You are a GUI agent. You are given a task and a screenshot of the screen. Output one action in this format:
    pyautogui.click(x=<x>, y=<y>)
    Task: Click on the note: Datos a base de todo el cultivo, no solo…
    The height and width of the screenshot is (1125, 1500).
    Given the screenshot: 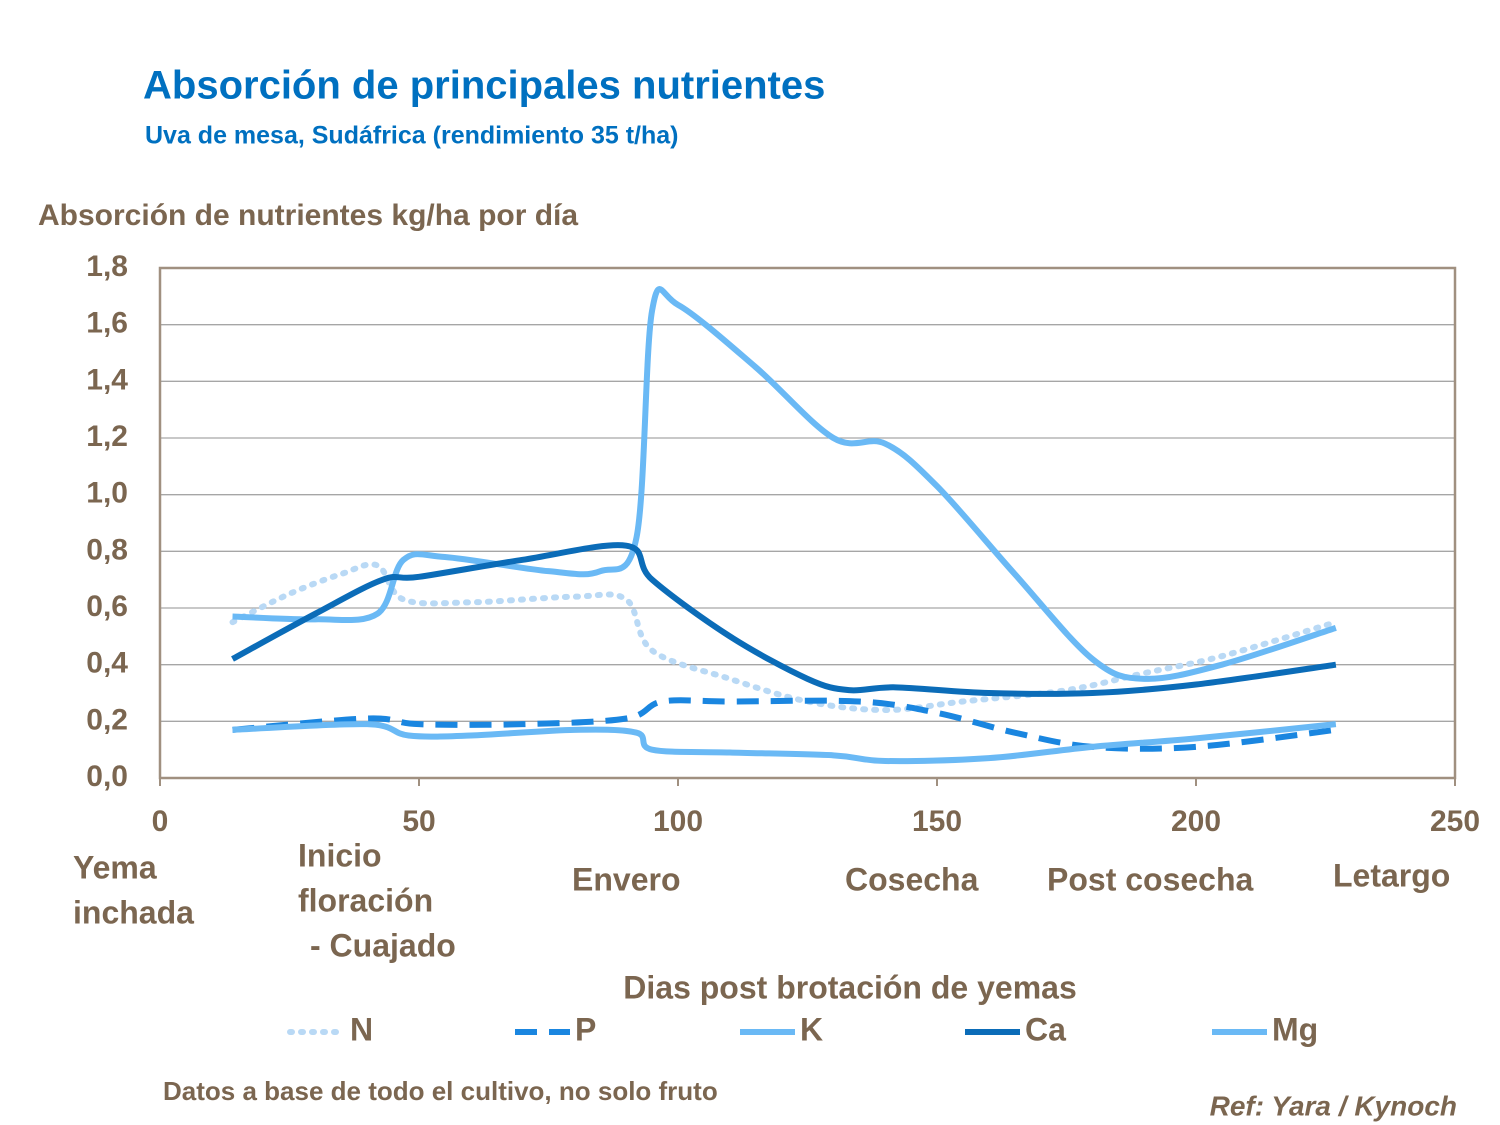 What is the action you would take?
    pyautogui.click(x=440, y=1091)
    